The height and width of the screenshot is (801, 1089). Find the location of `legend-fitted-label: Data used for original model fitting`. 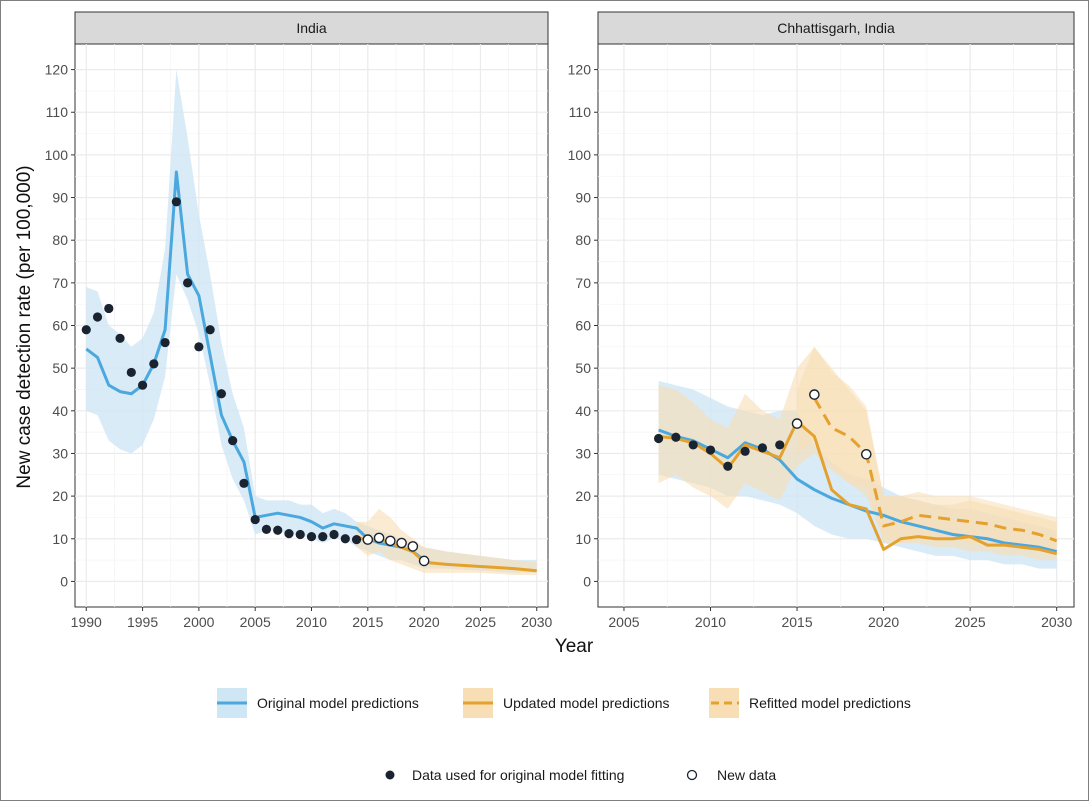

legend-fitted-label: Data used for original model fitting is located at coordinates (518, 775).